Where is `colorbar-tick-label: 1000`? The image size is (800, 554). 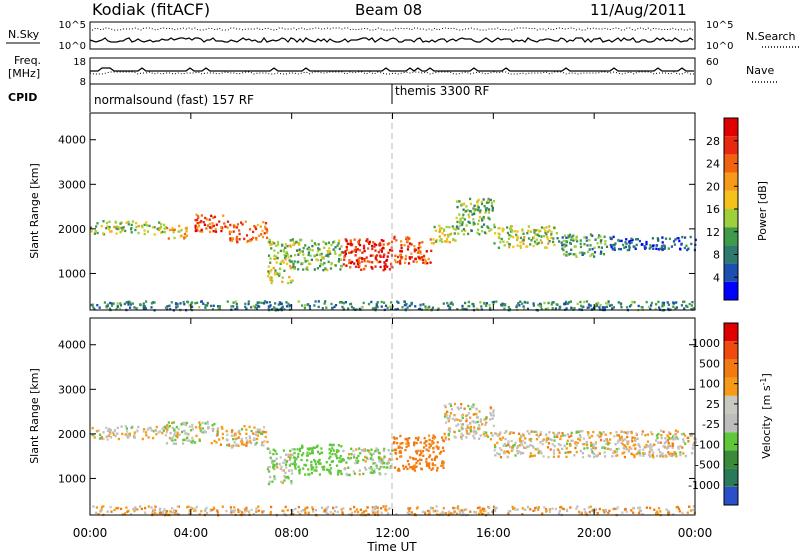
colorbar-tick-label: 1000 is located at coordinates (706, 343).